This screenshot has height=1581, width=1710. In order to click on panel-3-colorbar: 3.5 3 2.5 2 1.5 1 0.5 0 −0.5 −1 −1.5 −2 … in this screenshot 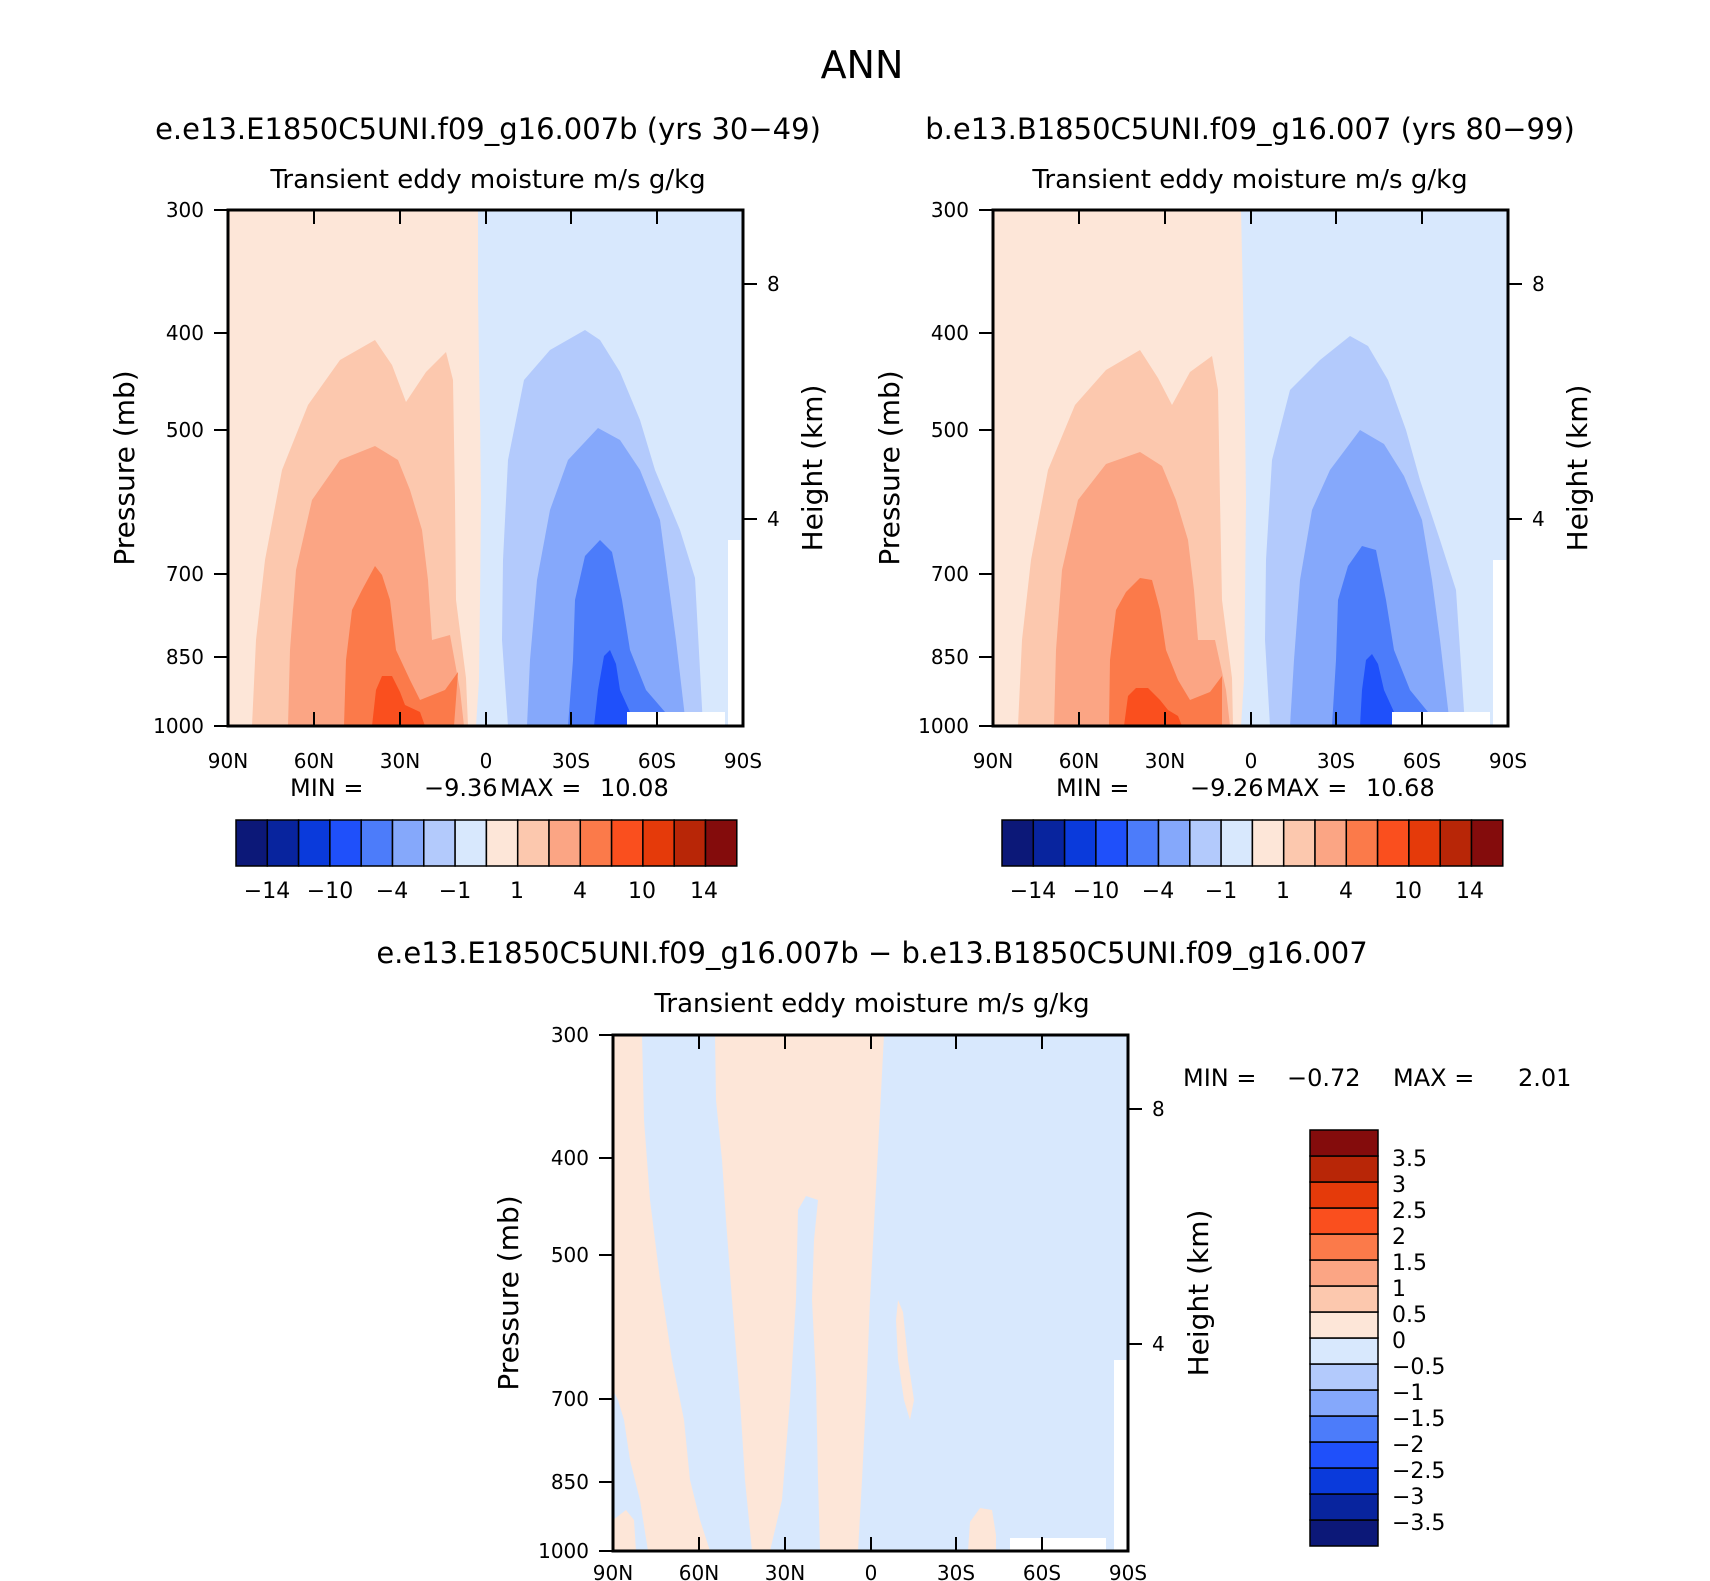, I will do `click(1377, 1338)`.